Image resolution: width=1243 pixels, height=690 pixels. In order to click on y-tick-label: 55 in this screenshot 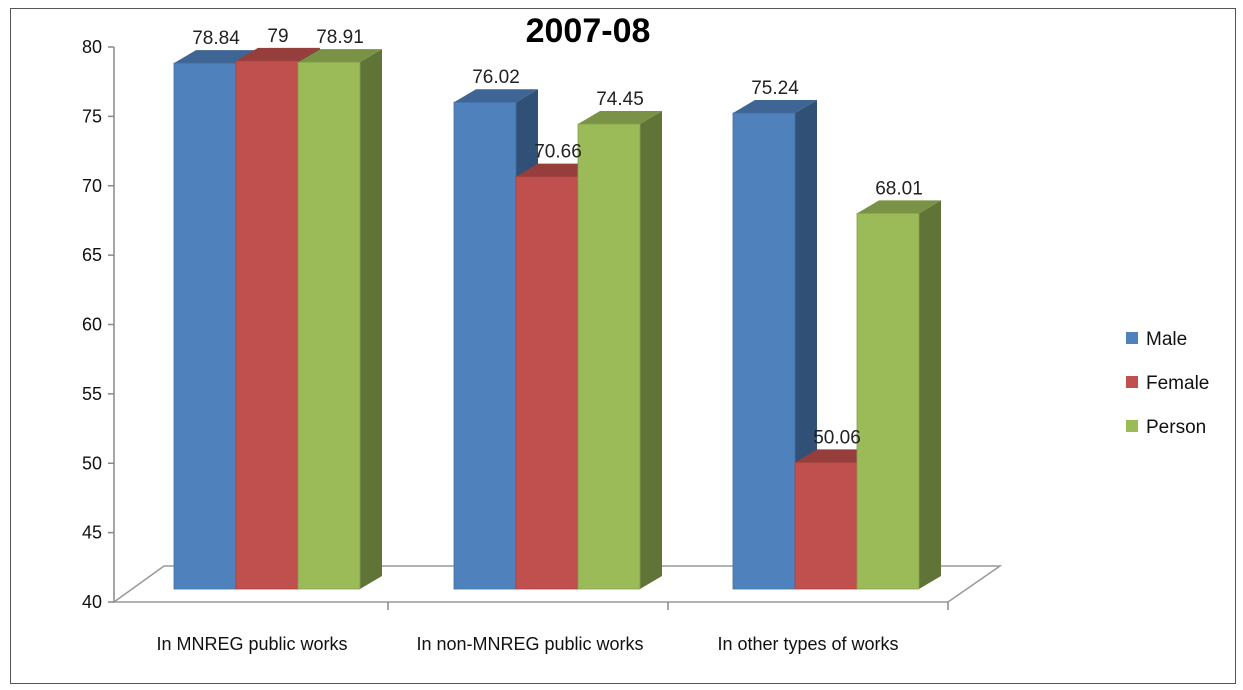, I will do `click(92, 394)`.